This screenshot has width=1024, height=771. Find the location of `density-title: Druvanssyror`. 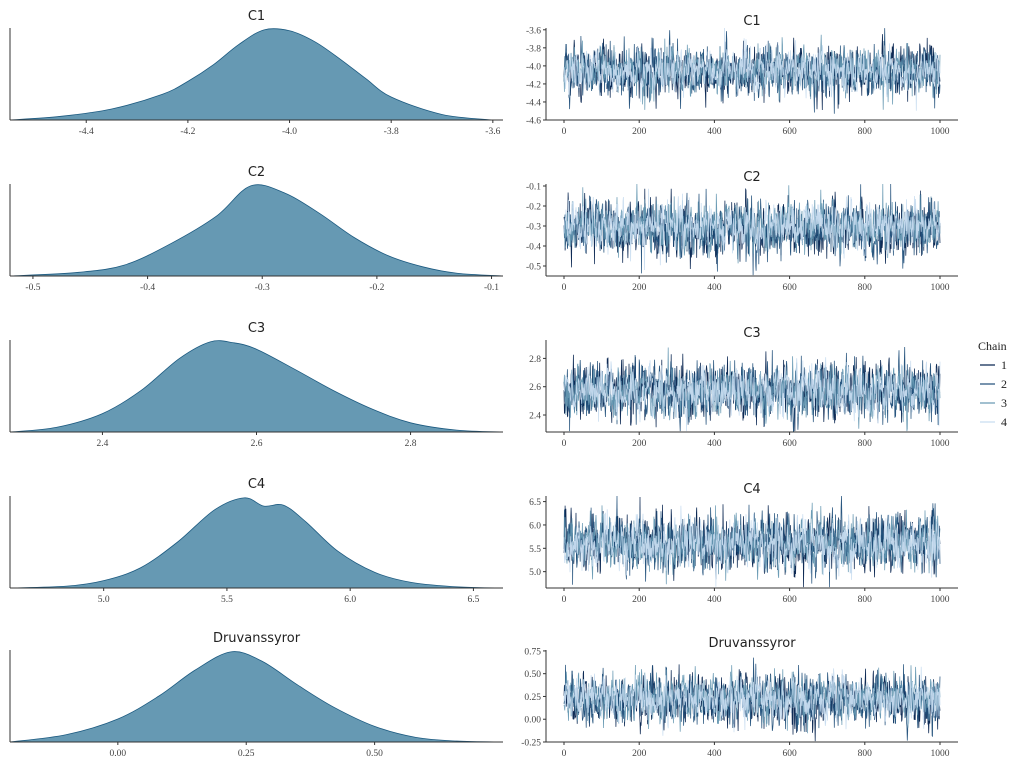

density-title: Druvanssyror is located at coordinates (257, 638).